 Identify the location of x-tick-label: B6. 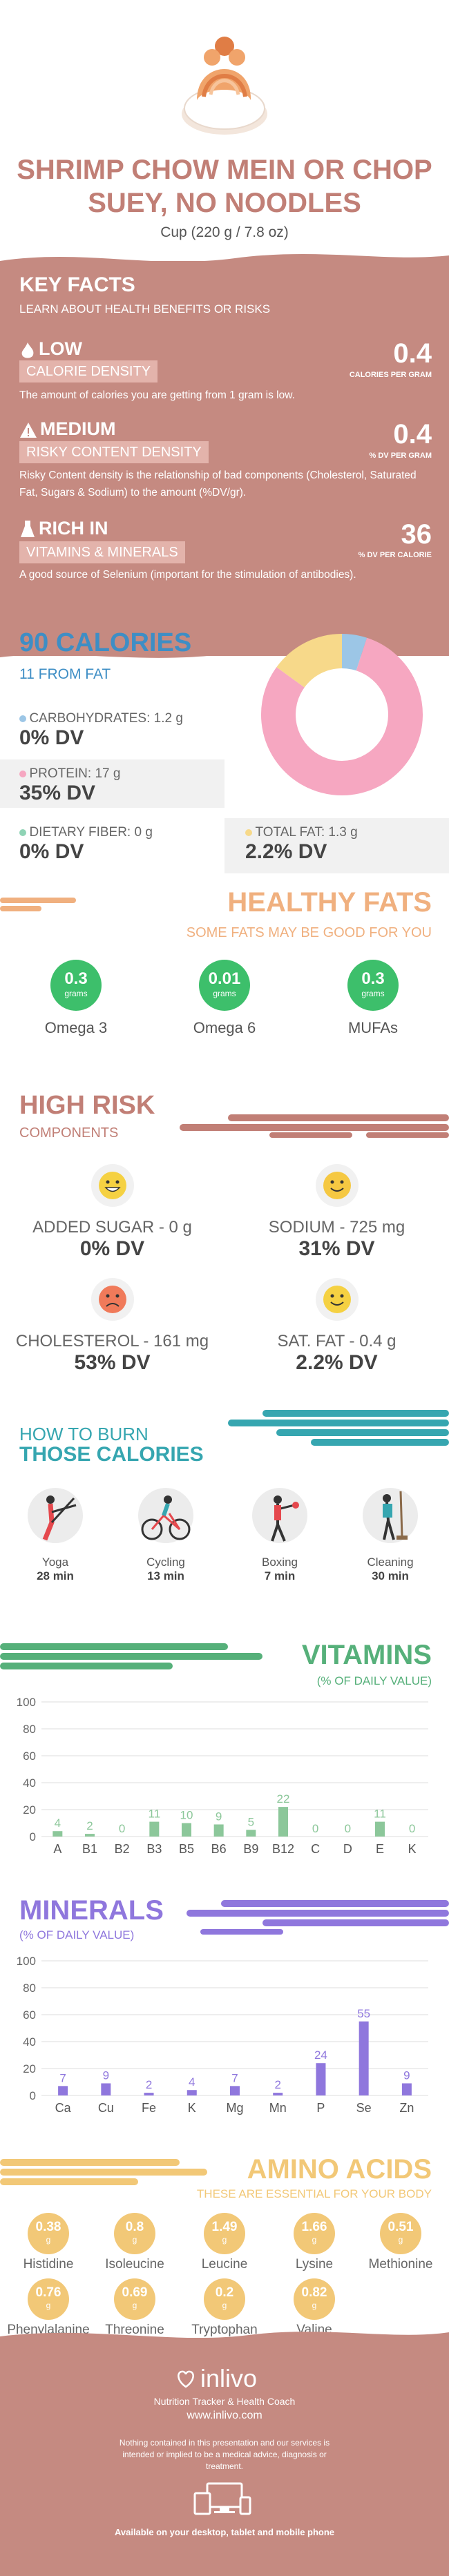
(219, 1849).